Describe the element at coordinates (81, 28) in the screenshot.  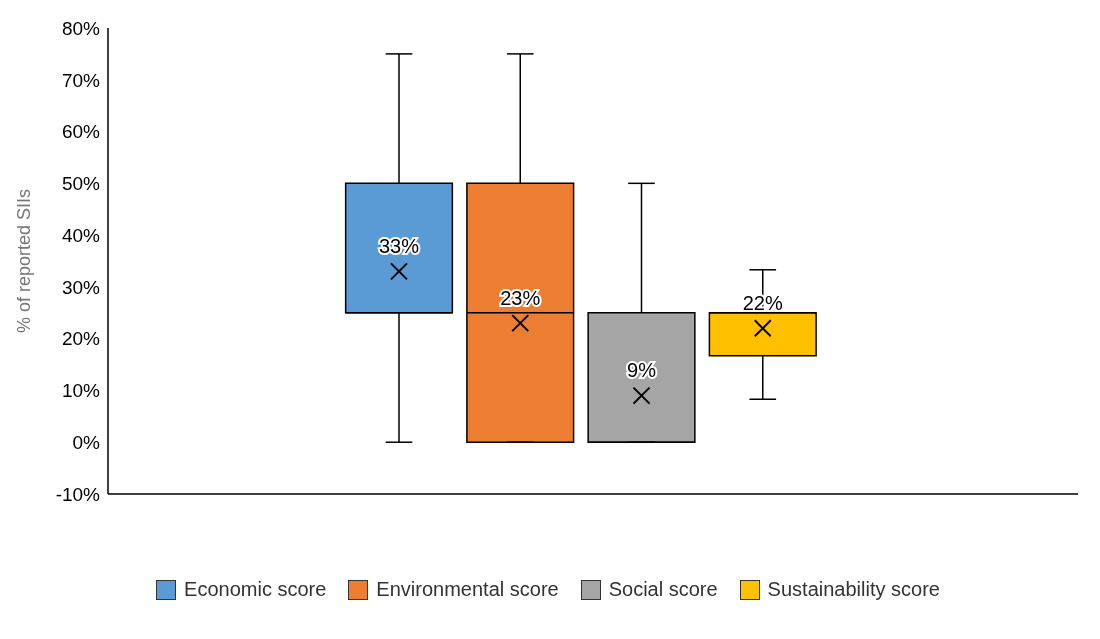
I see `y-tick-label: 80%` at that location.